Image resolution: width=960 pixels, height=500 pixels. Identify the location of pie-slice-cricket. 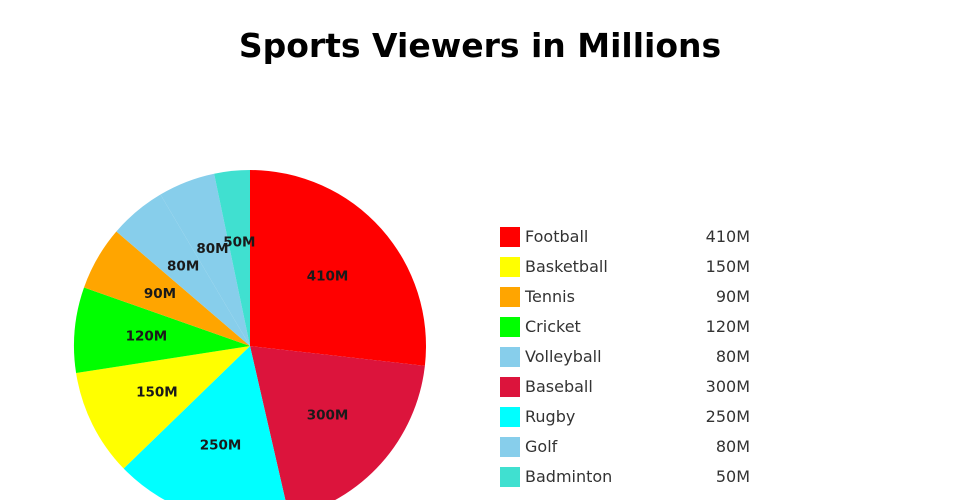
(162, 330).